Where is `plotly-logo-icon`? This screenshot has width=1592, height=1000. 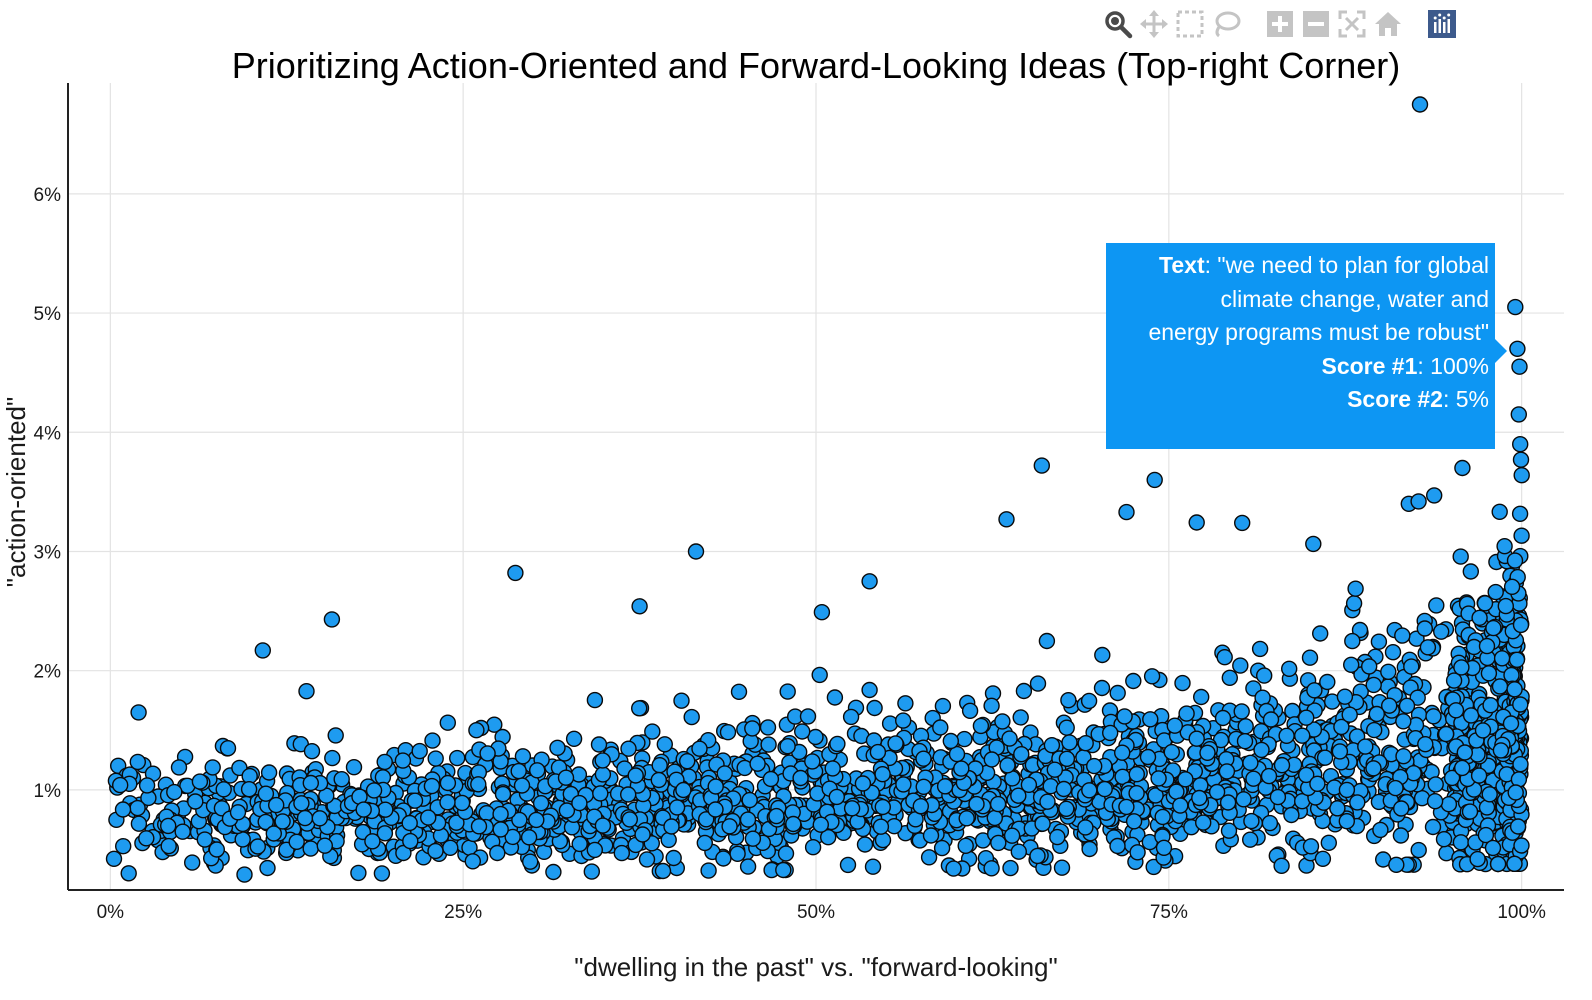 plotly-logo-icon is located at coordinates (1442, 24).